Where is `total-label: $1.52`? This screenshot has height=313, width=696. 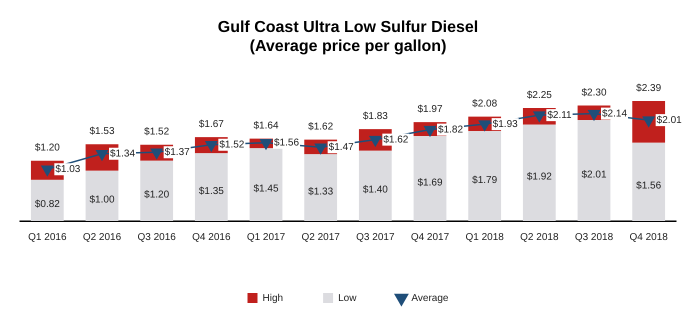 total-label: $1.52 is located at coordinates (157, 132).